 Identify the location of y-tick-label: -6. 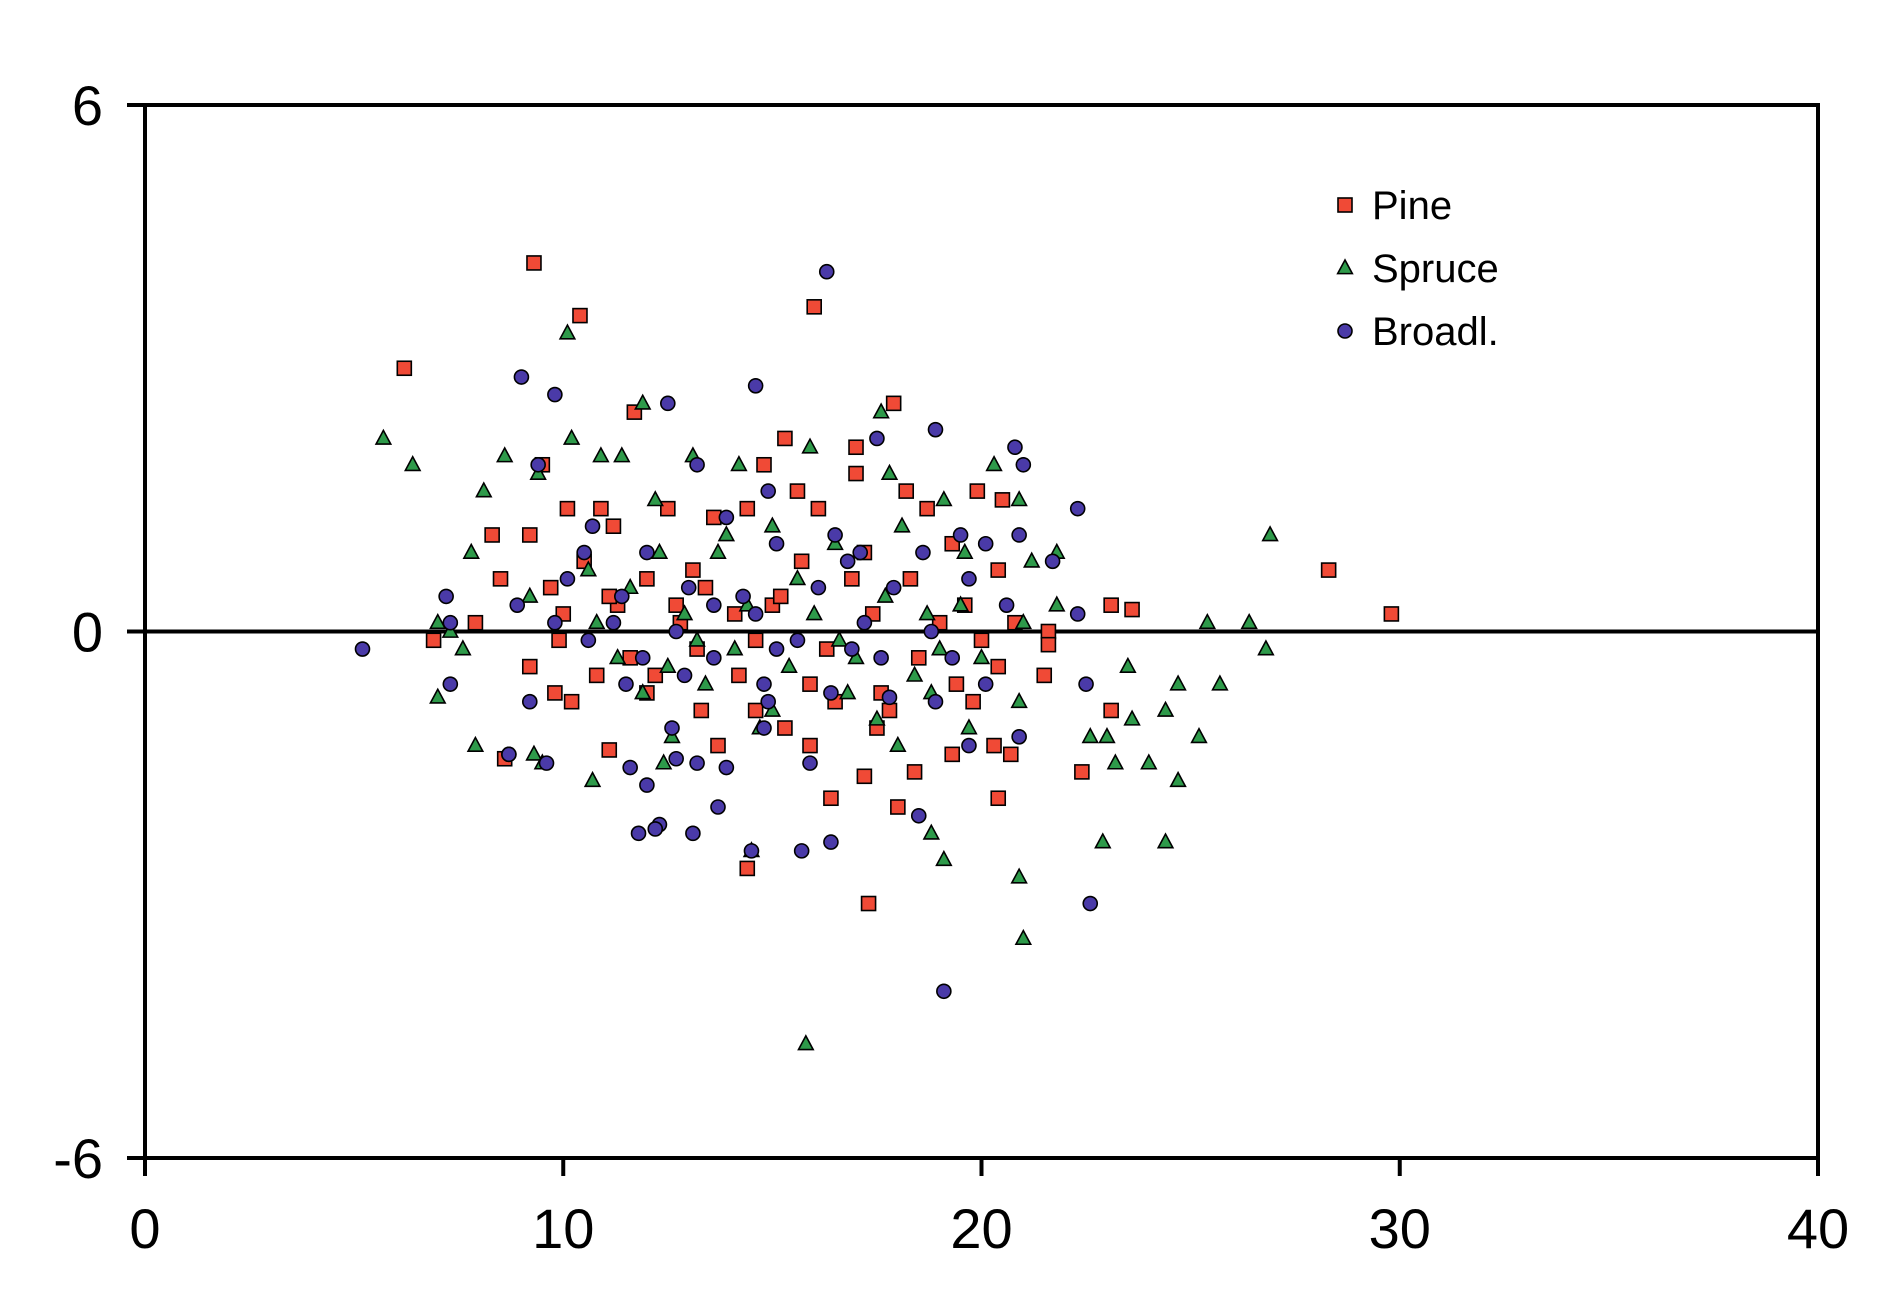
(78, 1158).